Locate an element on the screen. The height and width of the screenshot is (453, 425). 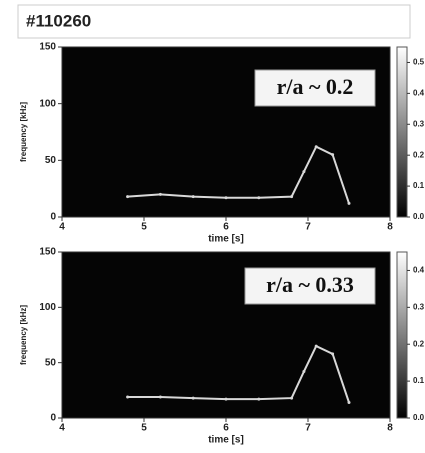
annotation: r/a ~ 0.33 is located at coordinates (310, 284).